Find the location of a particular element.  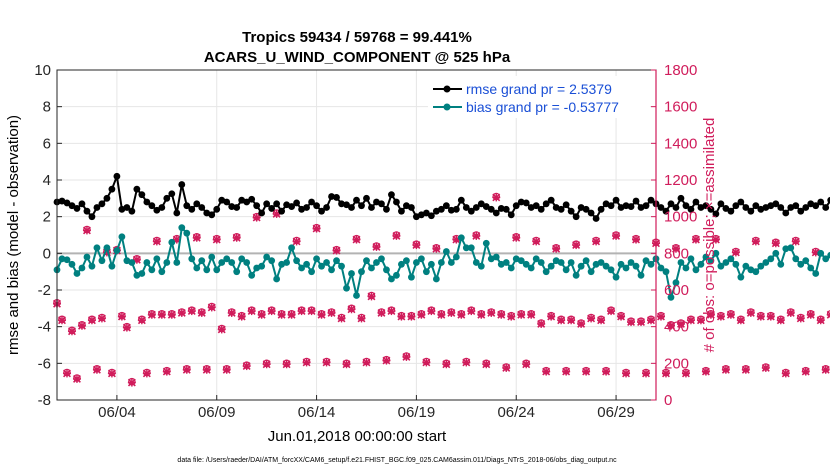

x-tick-label: 06/29 is located at coordinates (616, 412).